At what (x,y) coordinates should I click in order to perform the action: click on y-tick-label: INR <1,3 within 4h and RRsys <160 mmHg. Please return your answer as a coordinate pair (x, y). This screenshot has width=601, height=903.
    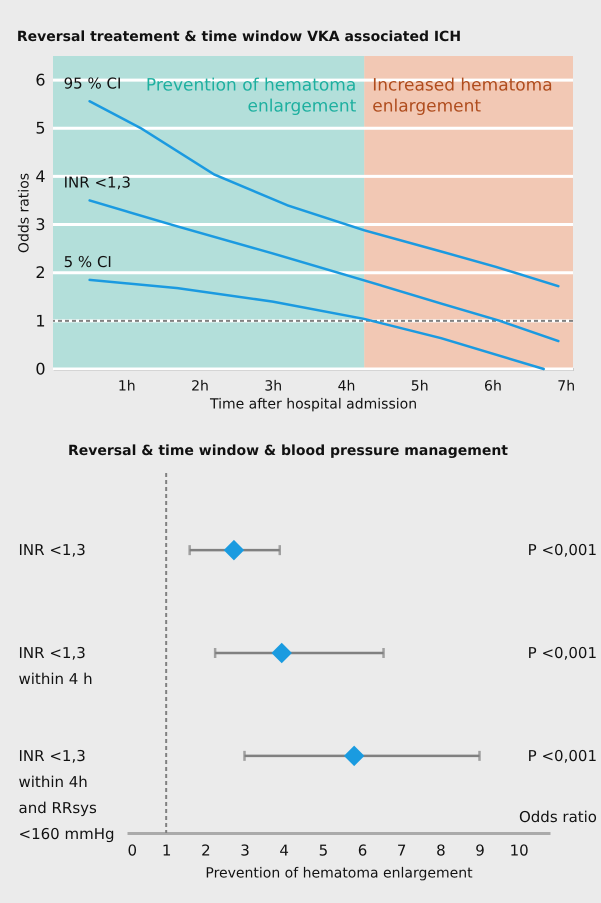
    Looking at the image, I should click on (66, 794).